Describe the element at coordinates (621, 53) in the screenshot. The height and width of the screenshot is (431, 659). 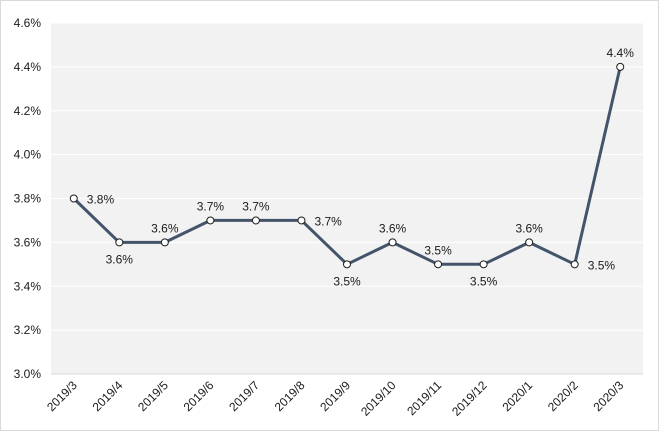
I see `data-label: 4.4%` at that location.